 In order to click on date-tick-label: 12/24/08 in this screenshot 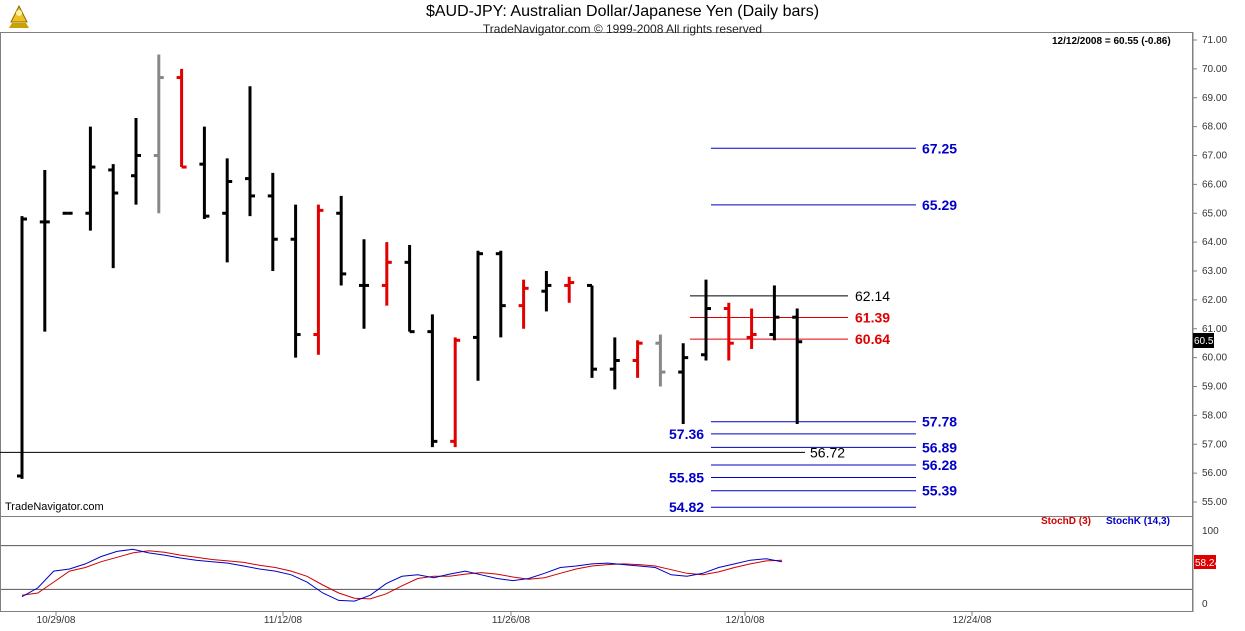, I will do `click(972, 620)`.